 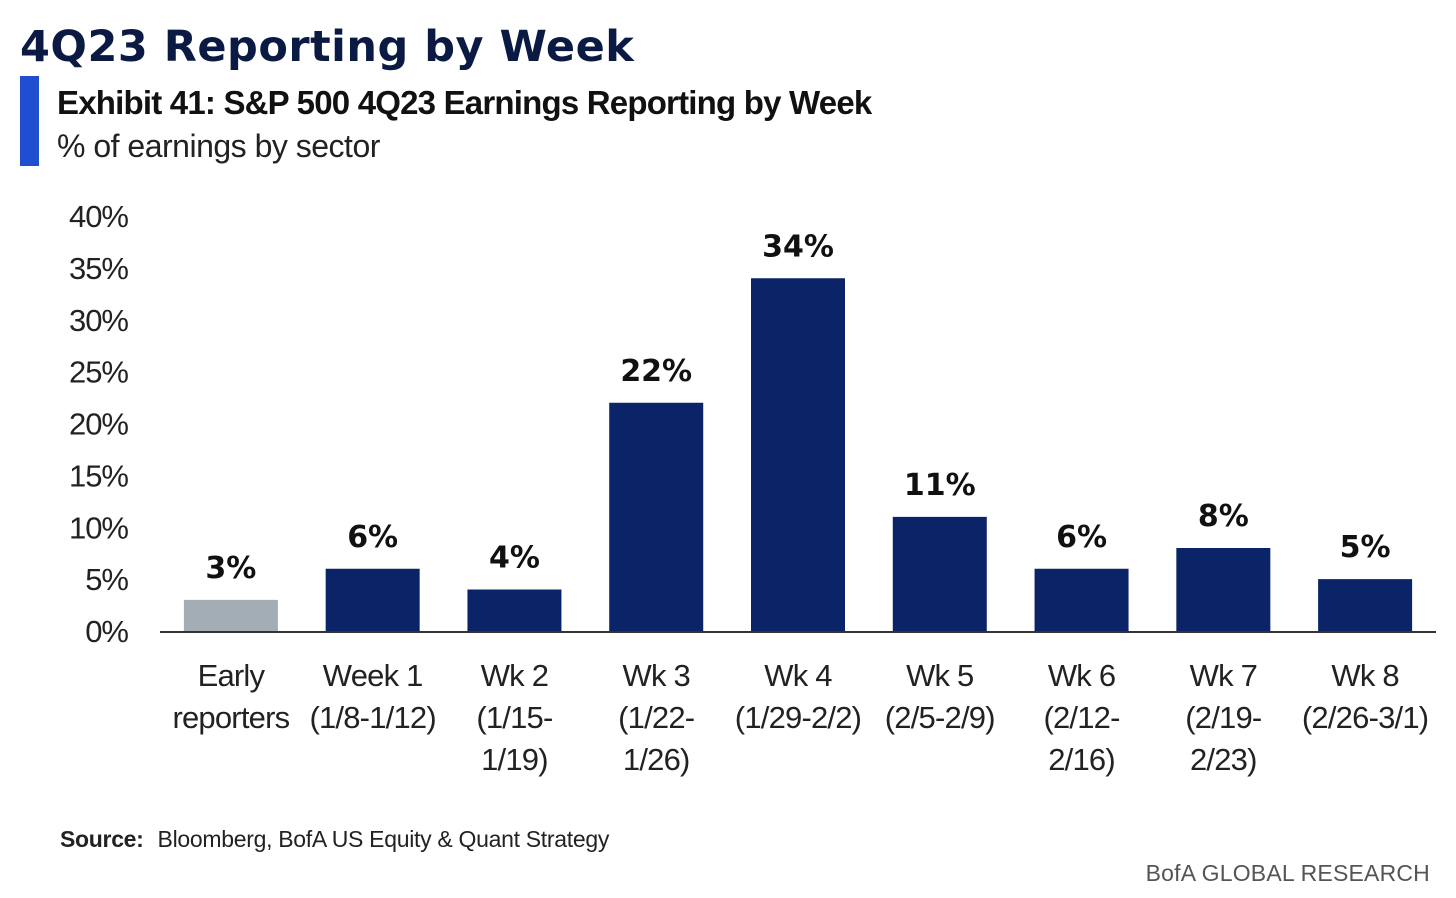 What do you see at coordinates (232, 675) in the screenshot?
I see `x-tick-label: Early` at bounding box center [232, 675].